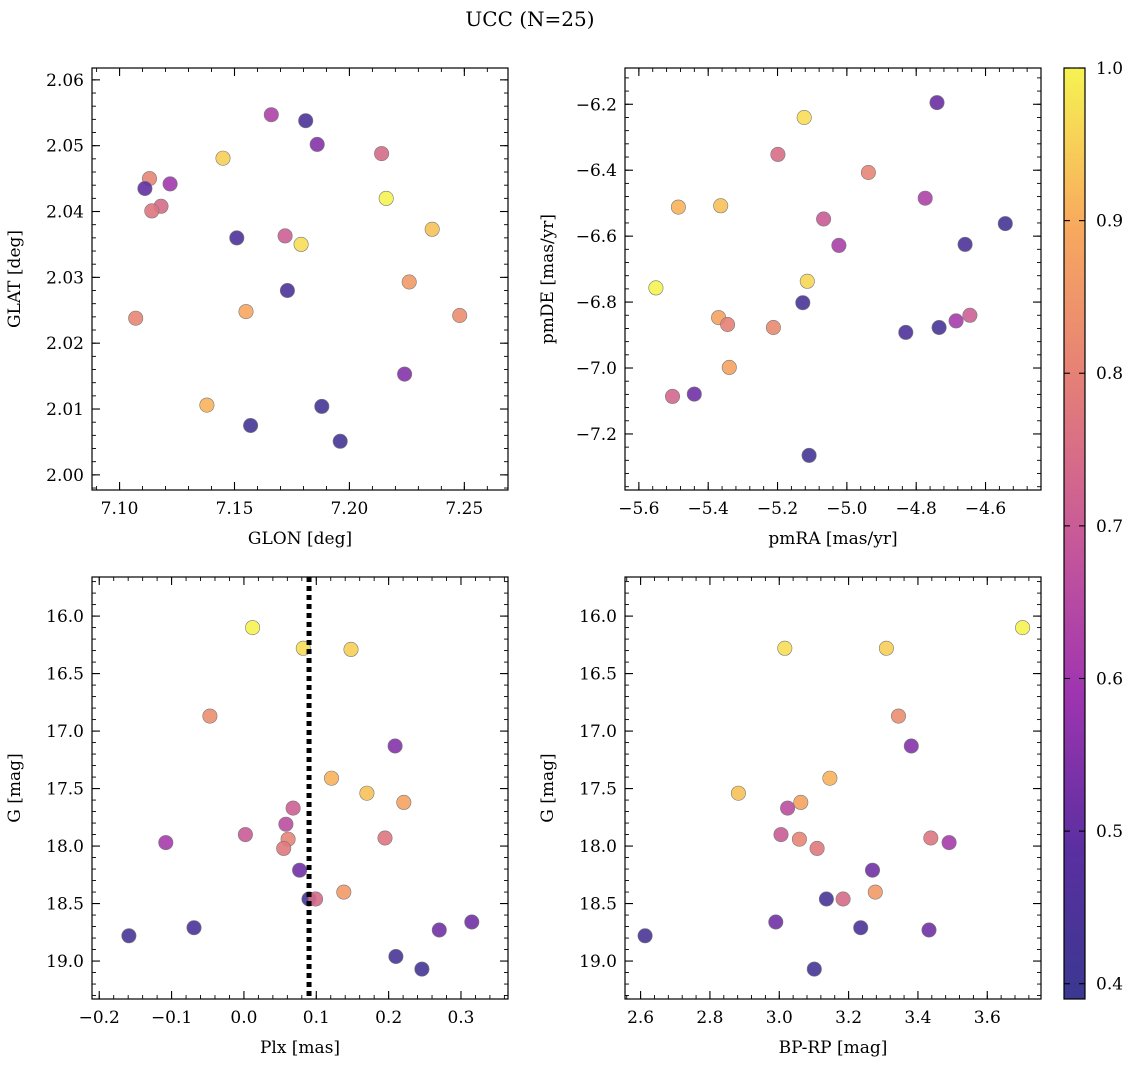  Describe the element at coordinates (848, 1018) in the screenshot. I see `x-tick-label: 3.2` at that location.